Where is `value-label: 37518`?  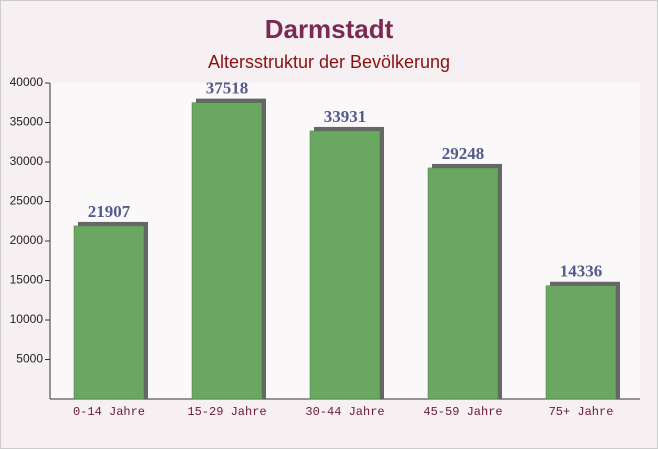 value-label: 37518 is located at coordinates (227, 88).